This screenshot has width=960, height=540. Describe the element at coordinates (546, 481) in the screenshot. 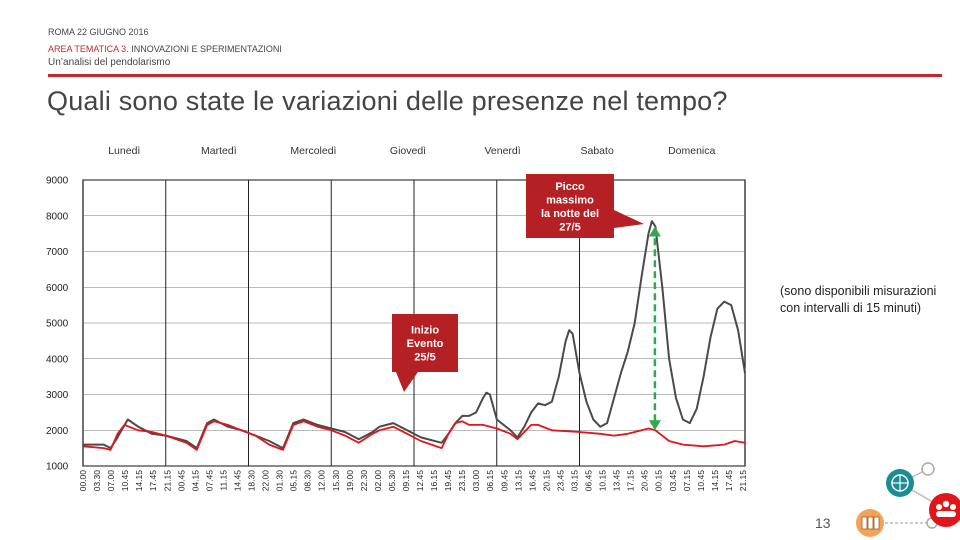

I see `x-tick-label: 20.15` at that location.